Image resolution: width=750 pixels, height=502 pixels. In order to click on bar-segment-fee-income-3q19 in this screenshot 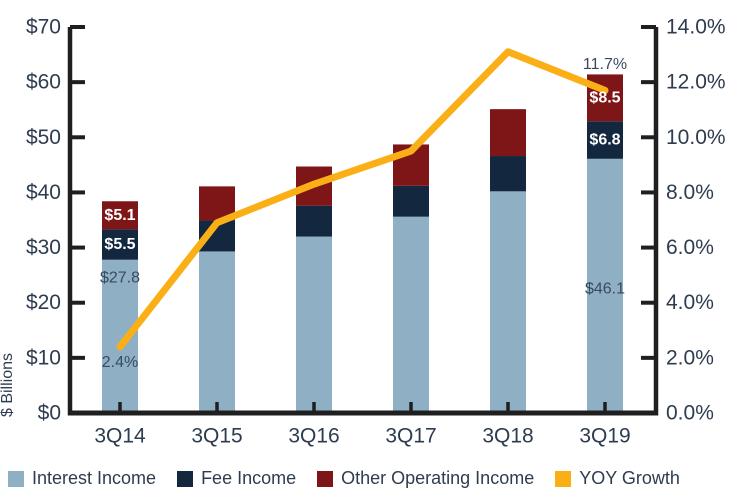, I will do `click(605, 140)`.